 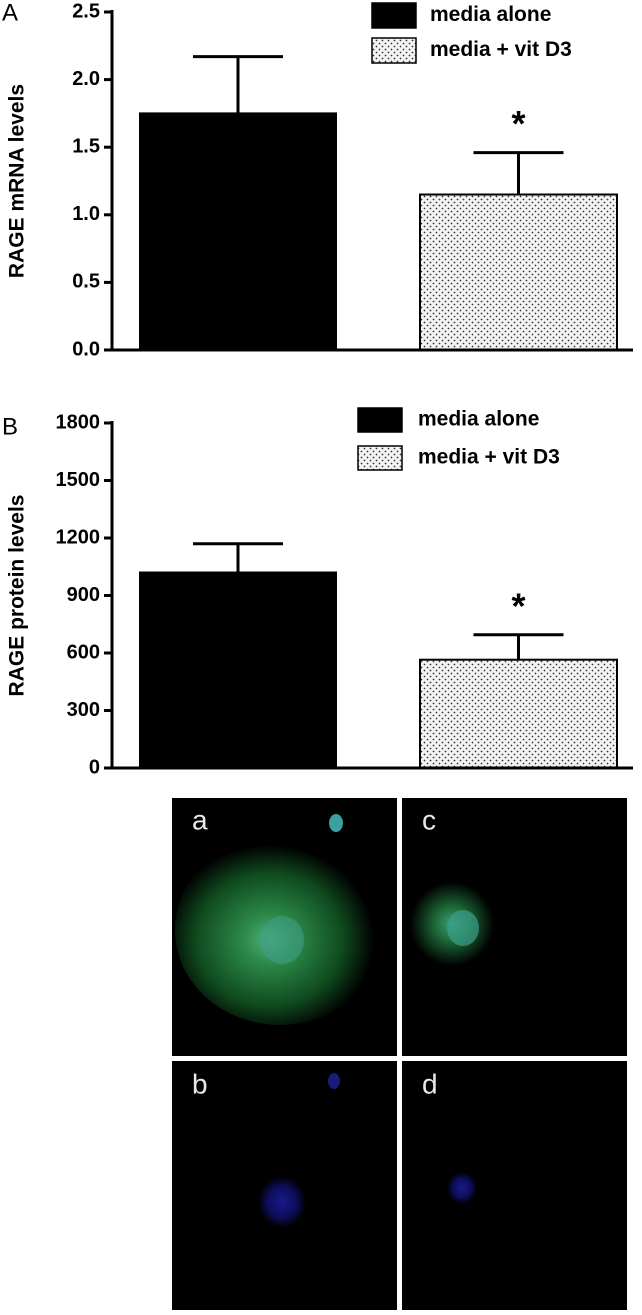 What do you see at coordinates (78, 480) in the screenshot?
I see `y-tick-label: 1500` at bounding box center [78, 480].